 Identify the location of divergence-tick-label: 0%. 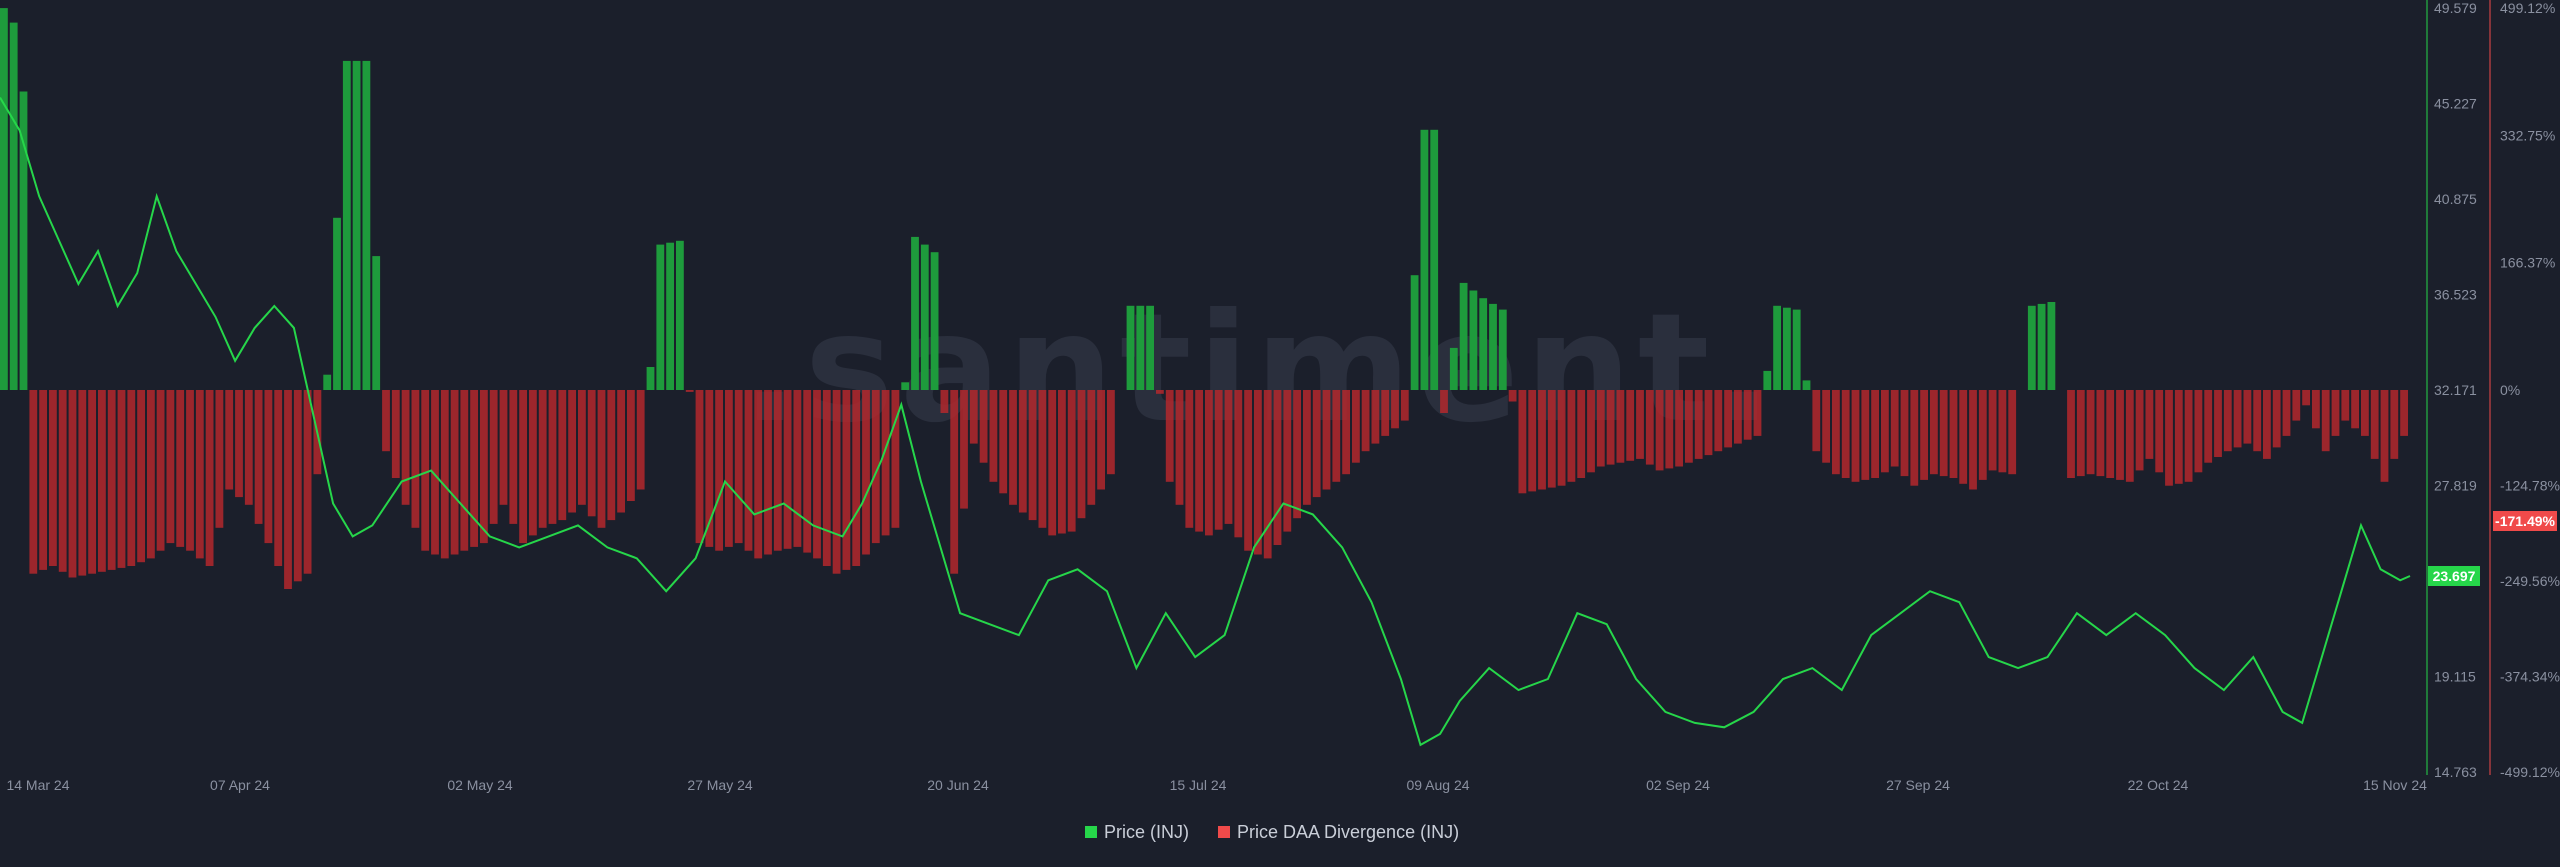
(2510, 390).